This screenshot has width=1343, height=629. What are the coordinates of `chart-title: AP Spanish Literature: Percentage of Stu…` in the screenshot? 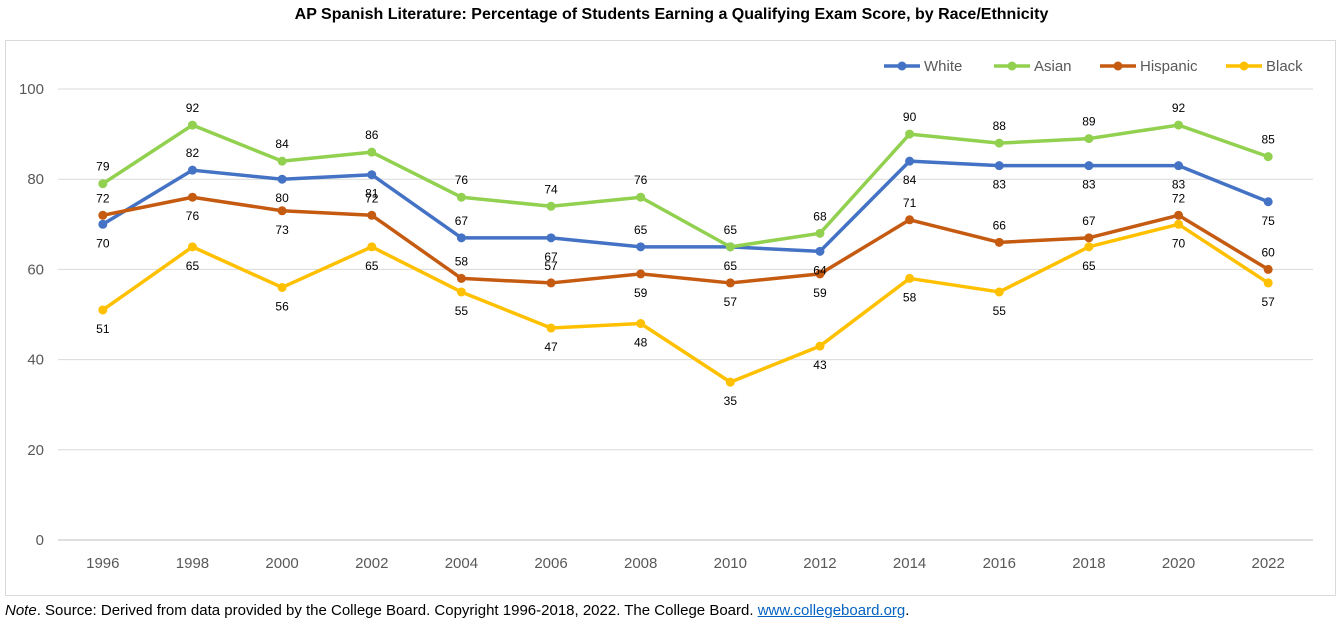 It's located at (671, 14).